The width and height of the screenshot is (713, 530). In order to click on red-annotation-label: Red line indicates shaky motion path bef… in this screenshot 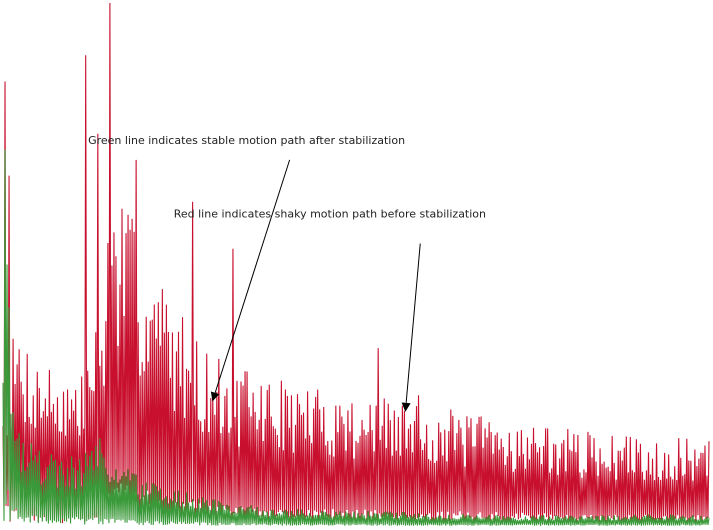, I will do `click(330, 213)`.